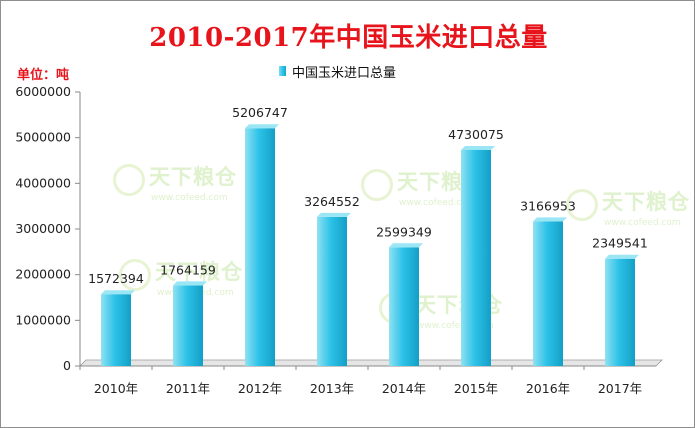 The height and width of the screenshot is (428, 695). Describe the element at coordinates (43, 137) in the screenshot. I see `y-tick-label: 5000000` at that location.